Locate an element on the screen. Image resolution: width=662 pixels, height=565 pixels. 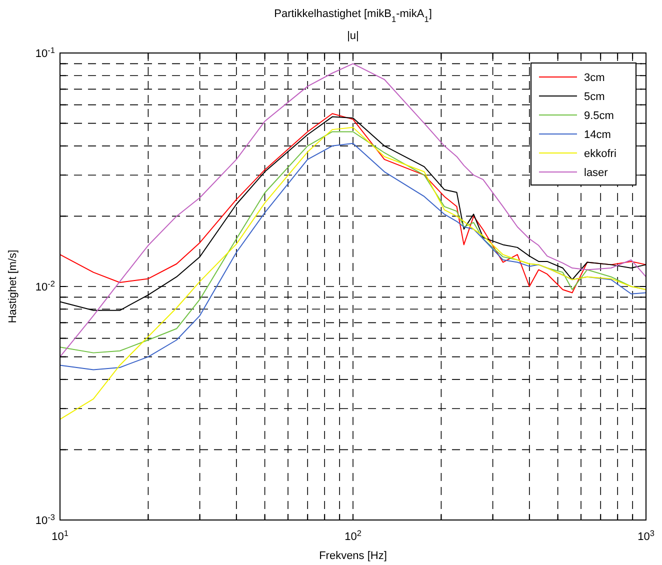
x-tick-label: 10$^{2}$ is located at coordinates (353, 535).